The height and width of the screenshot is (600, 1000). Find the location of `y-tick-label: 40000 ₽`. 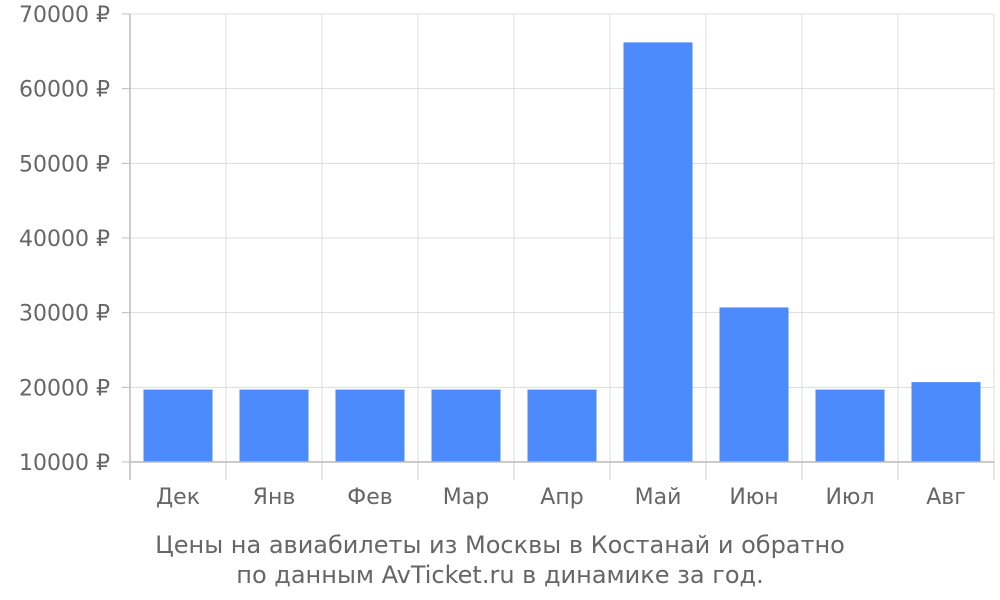

y-tick-label: 40000 ₽ is located at coordinates (64, 239).